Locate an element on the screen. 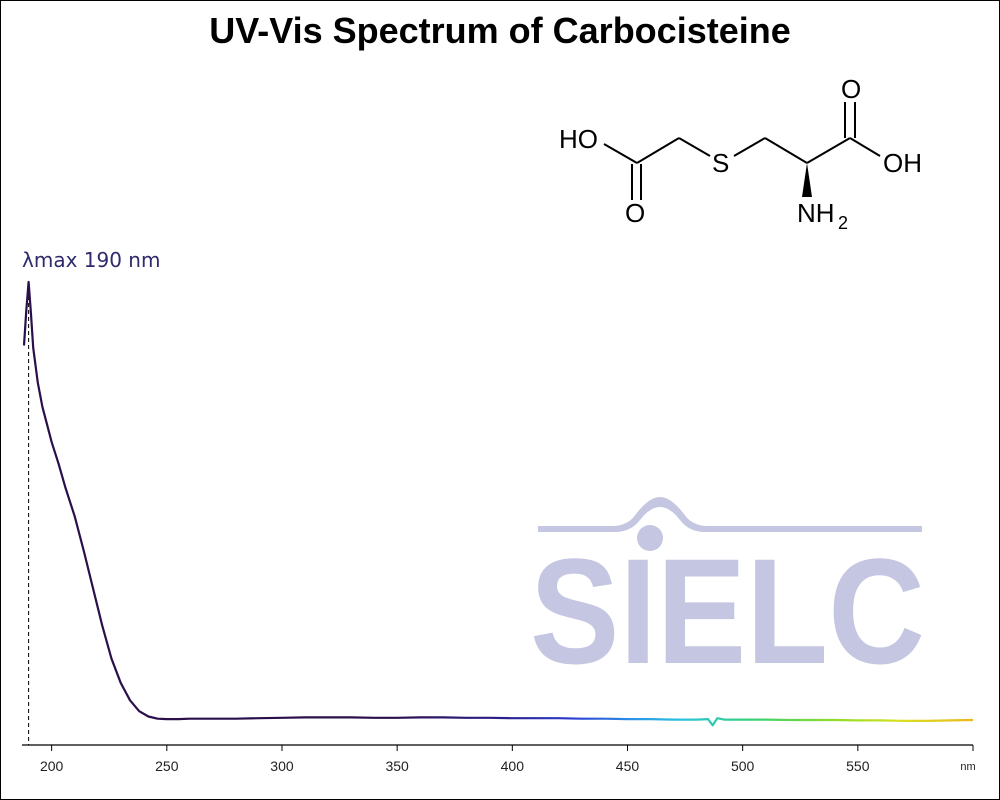  x-tick-label: 250 is located at coordinates (167, 766).